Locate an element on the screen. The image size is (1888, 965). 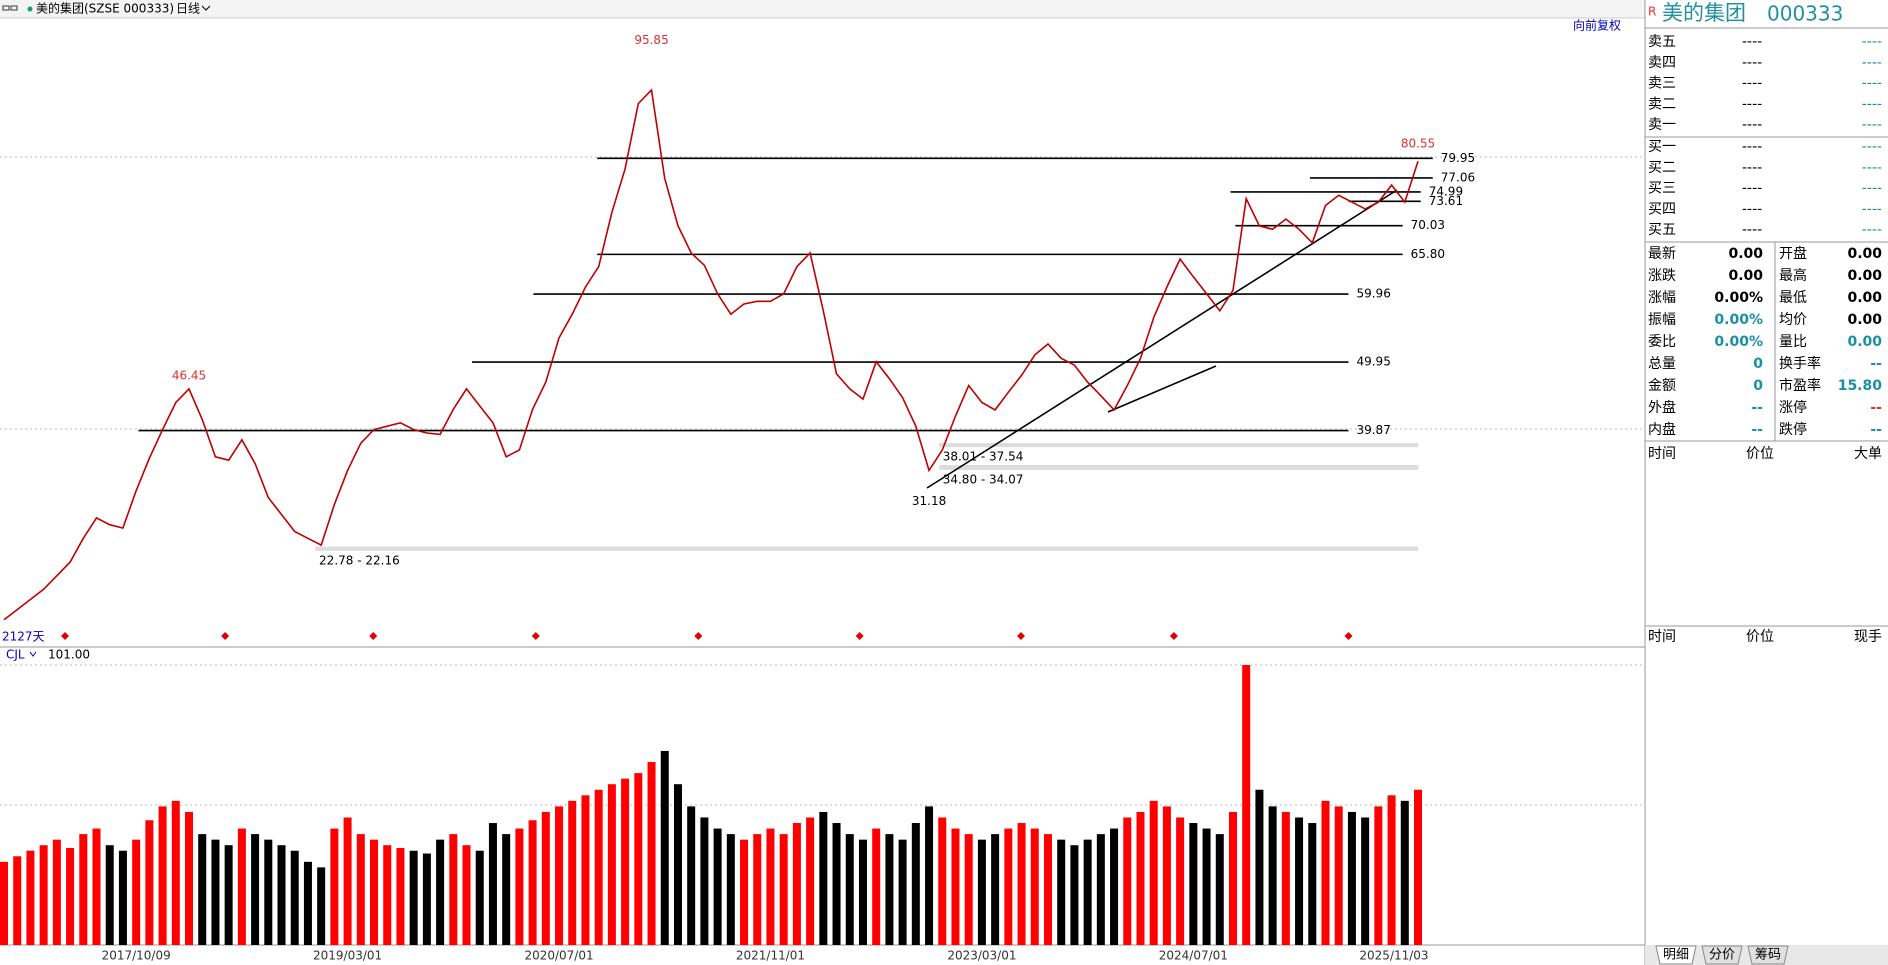
book-label: 买一 is located at coordinates (1662, 147).